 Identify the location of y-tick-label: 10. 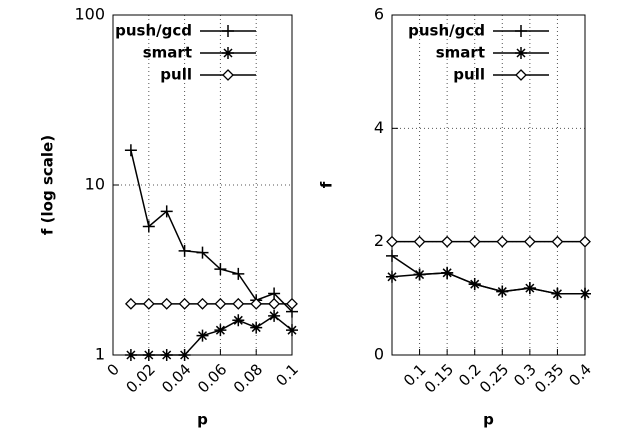
(95, 184).